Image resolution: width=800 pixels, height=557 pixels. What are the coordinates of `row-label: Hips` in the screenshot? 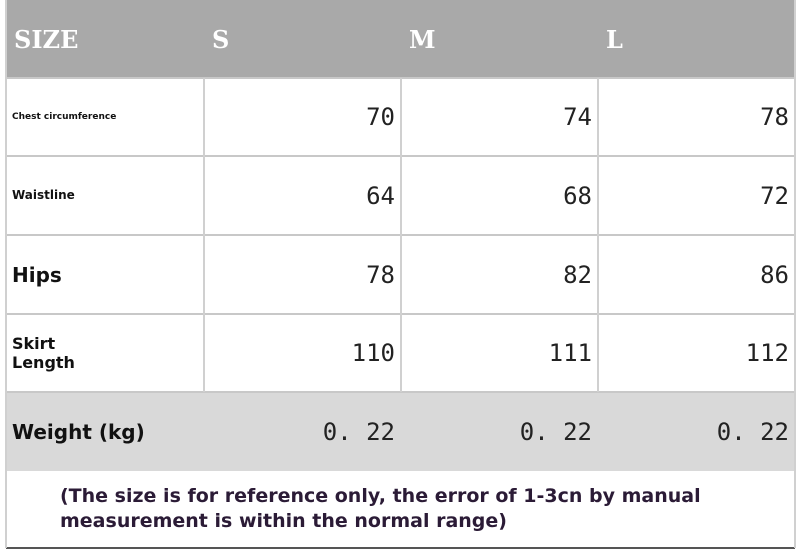 It's located at (37, 274).